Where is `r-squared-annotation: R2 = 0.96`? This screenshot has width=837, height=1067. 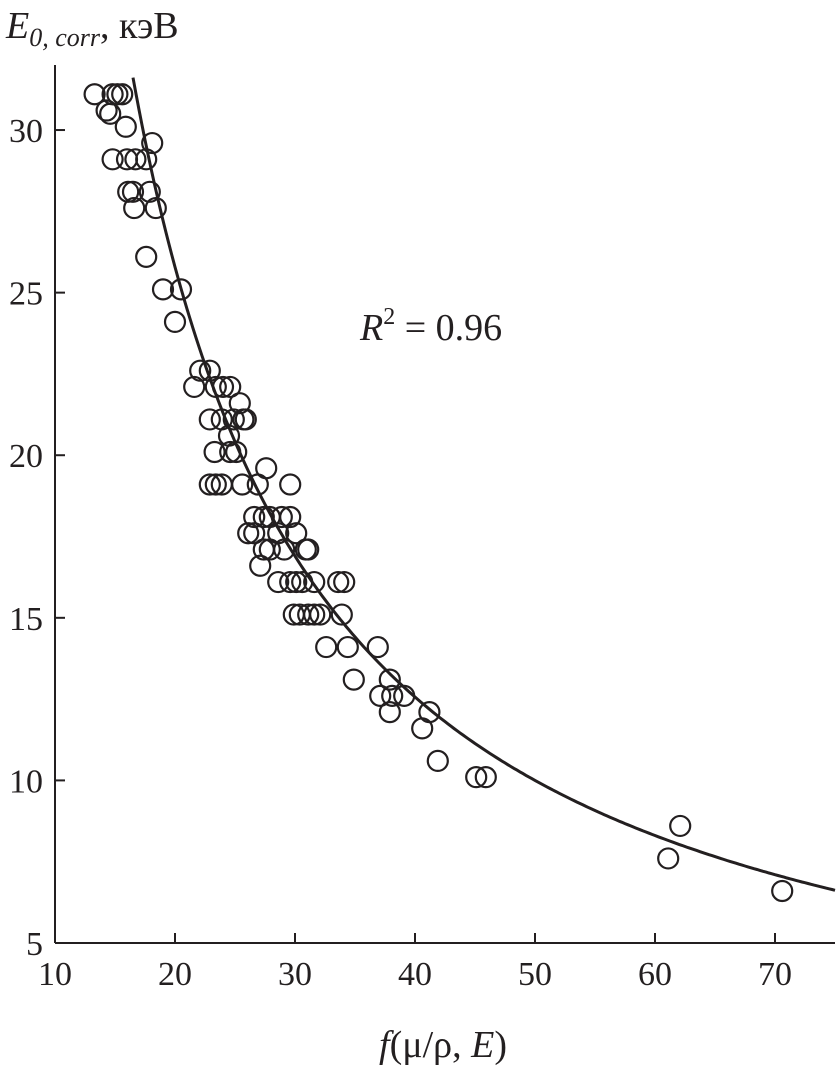 r-squared-annotation: R2 = 0.96 is located at coordinates (430, 326).